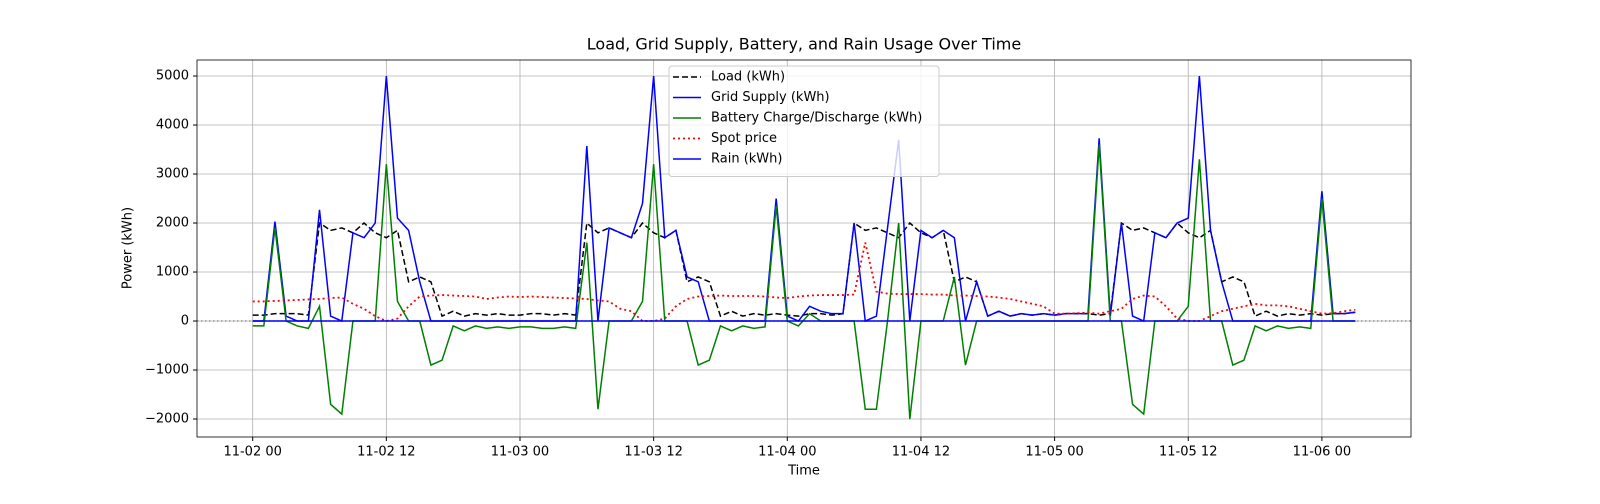 The height and width of the screenshot is (504, 1600). I want to click on y-tick-label: −1000, so click(167, 370).